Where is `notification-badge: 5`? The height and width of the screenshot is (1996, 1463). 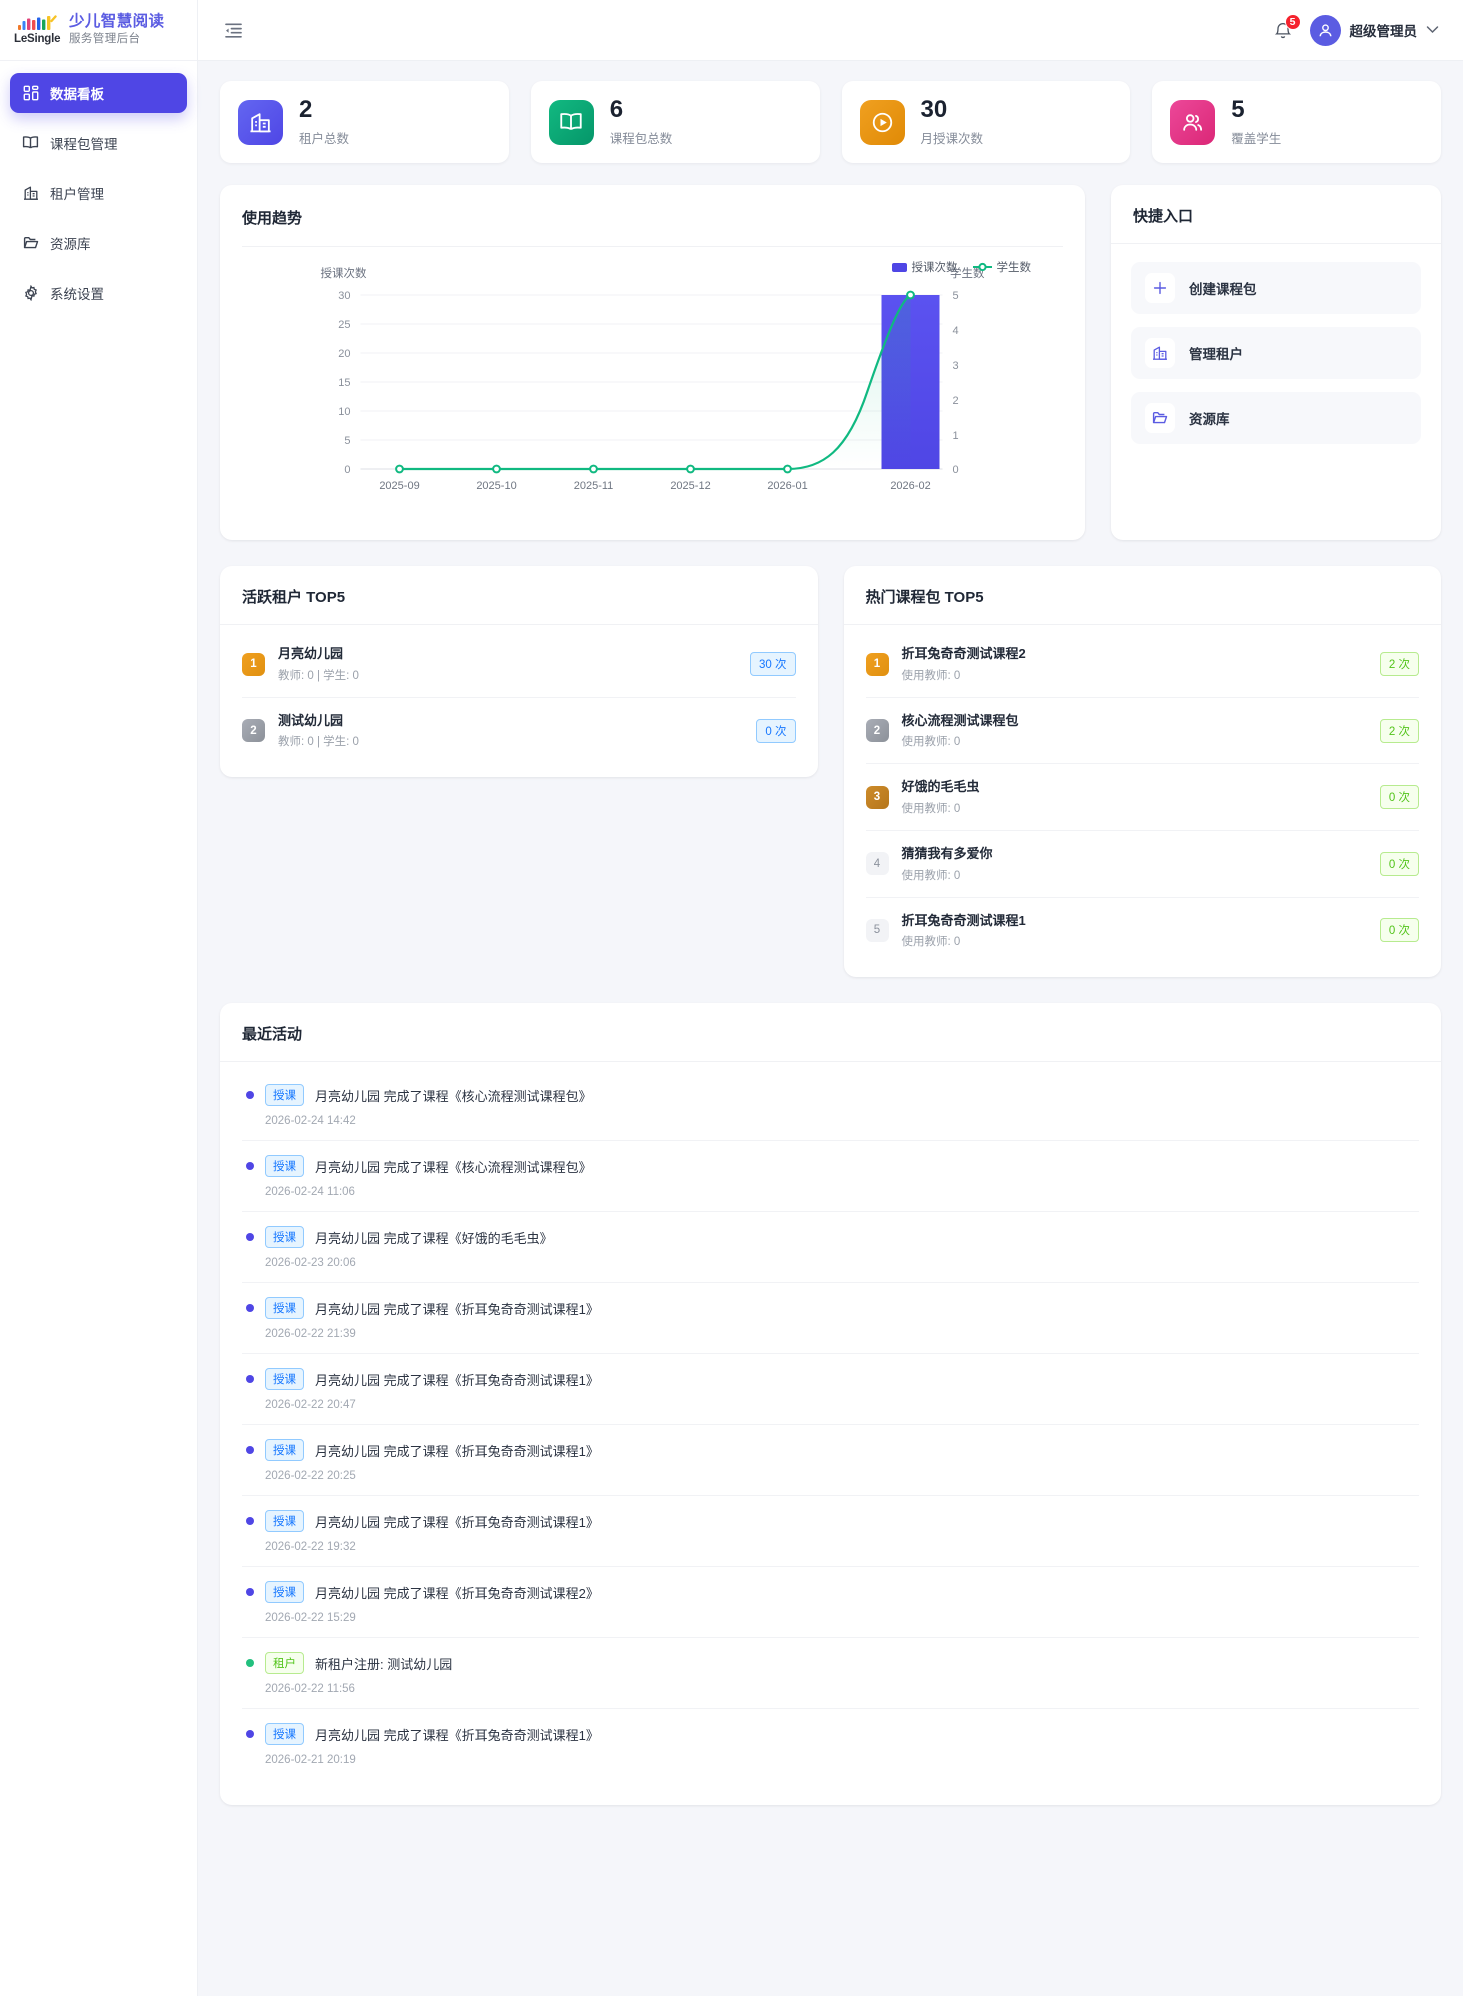
notification-badge: 5 is located at coordinates (1292, 22).